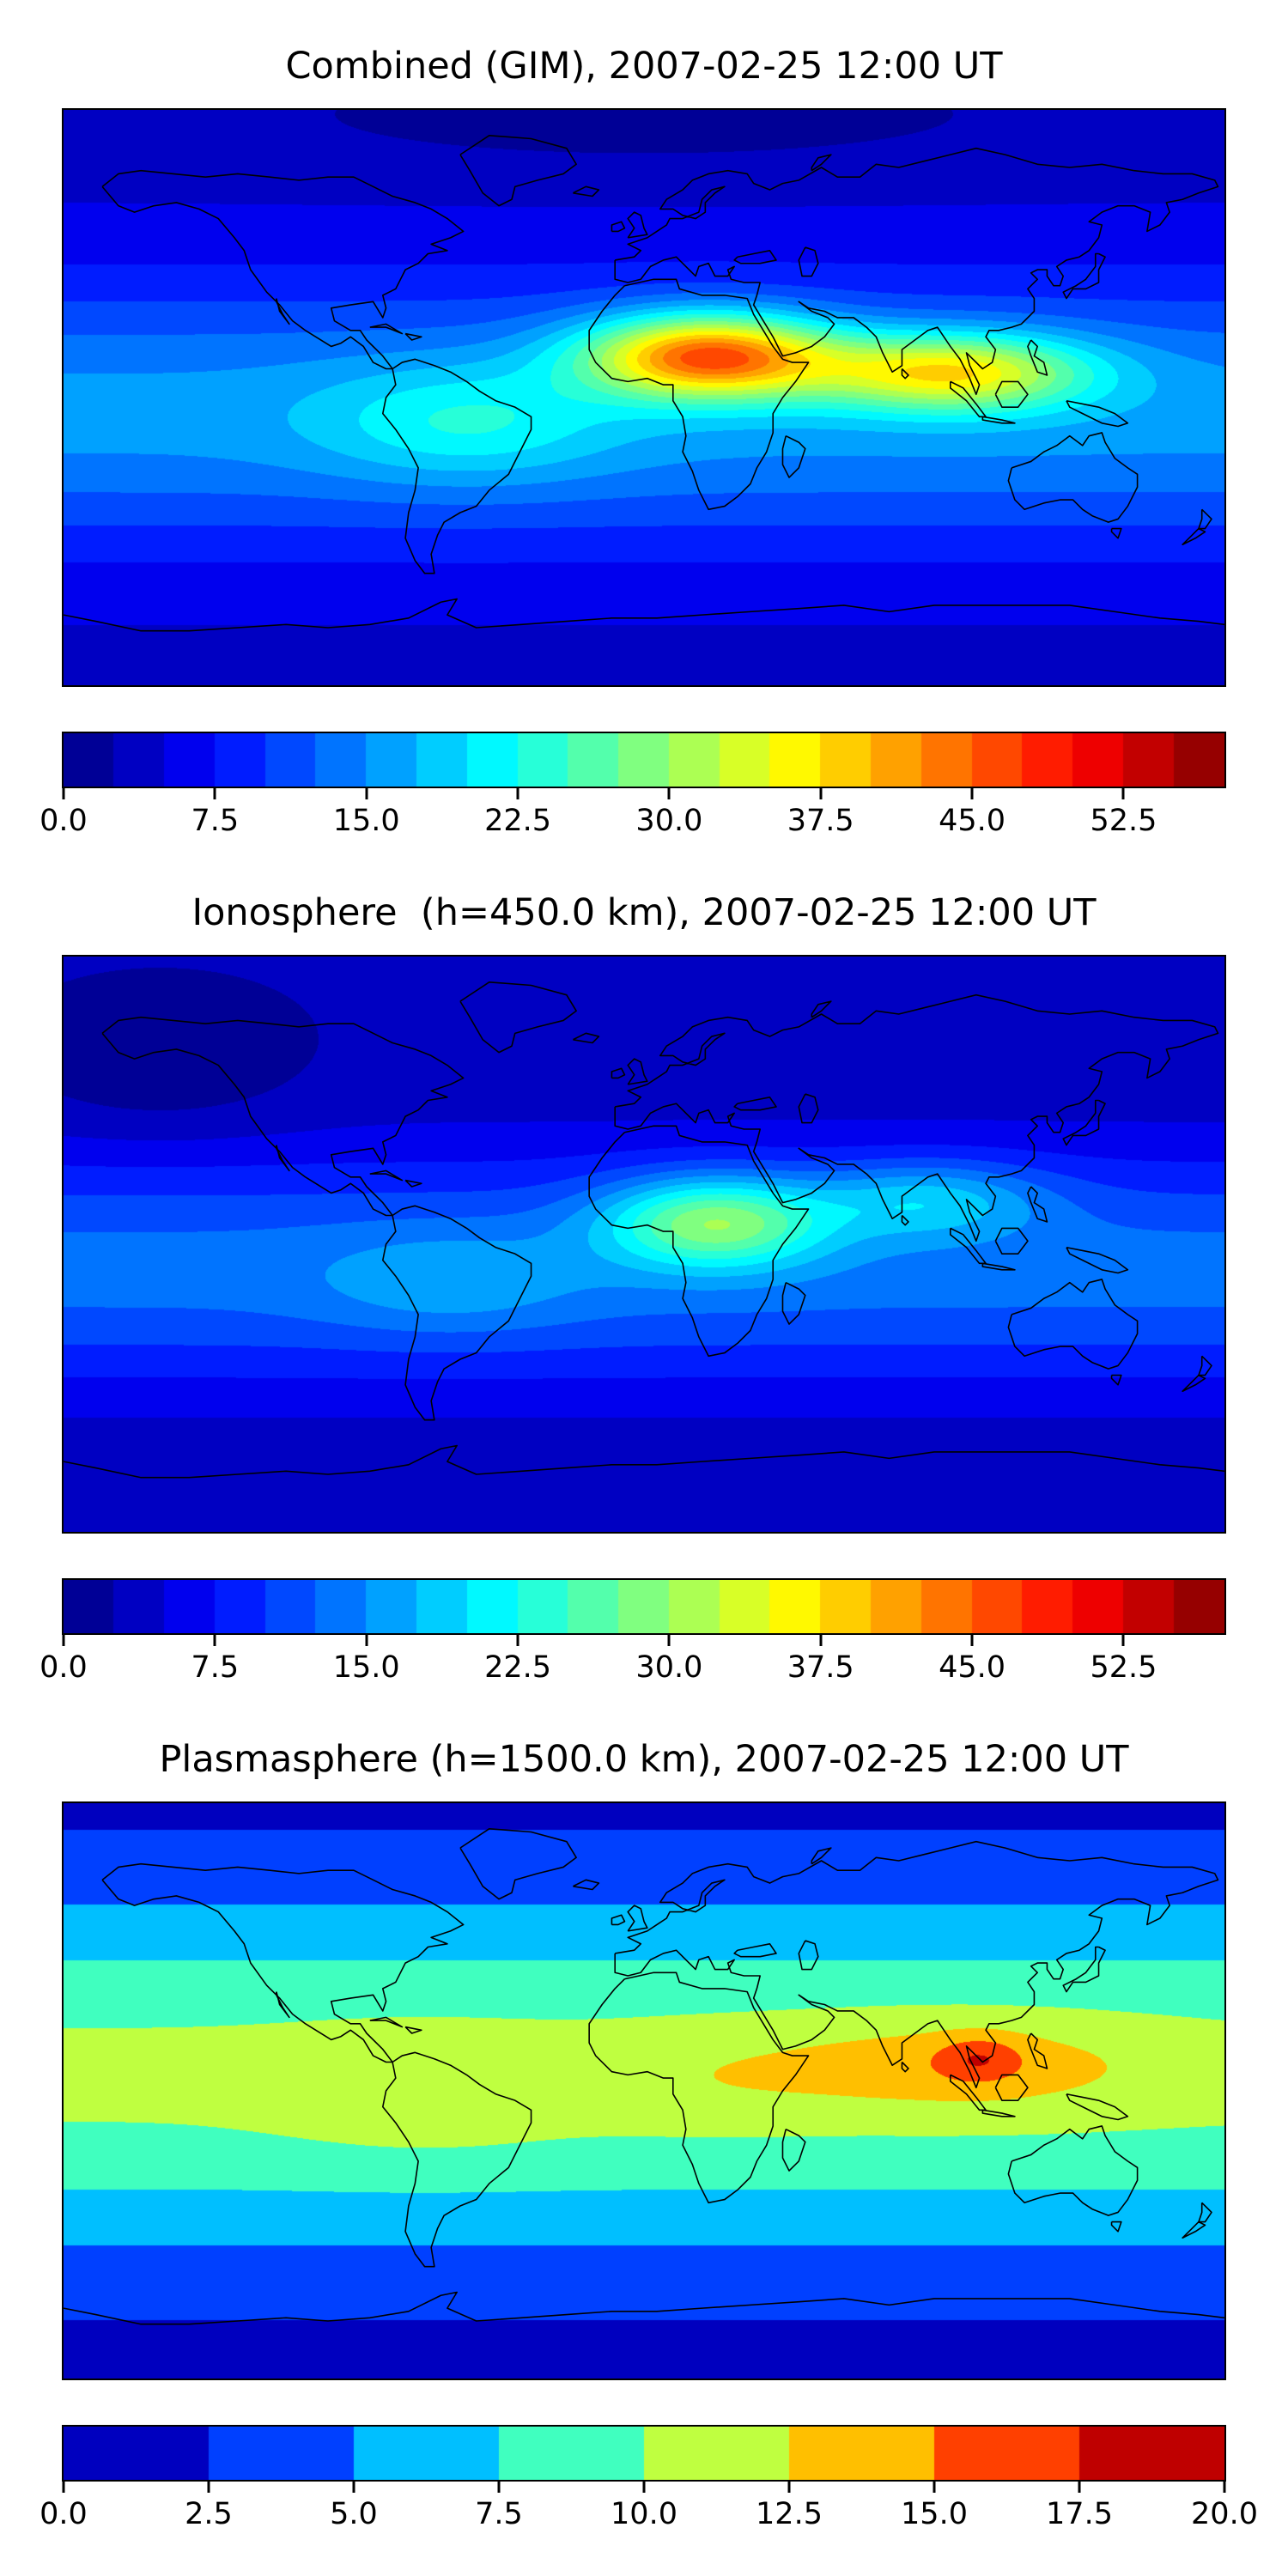 This screenshot has height=2576, width=1288. I want to click on colorbar-tick-label: 2.5, so click(209, 2514).